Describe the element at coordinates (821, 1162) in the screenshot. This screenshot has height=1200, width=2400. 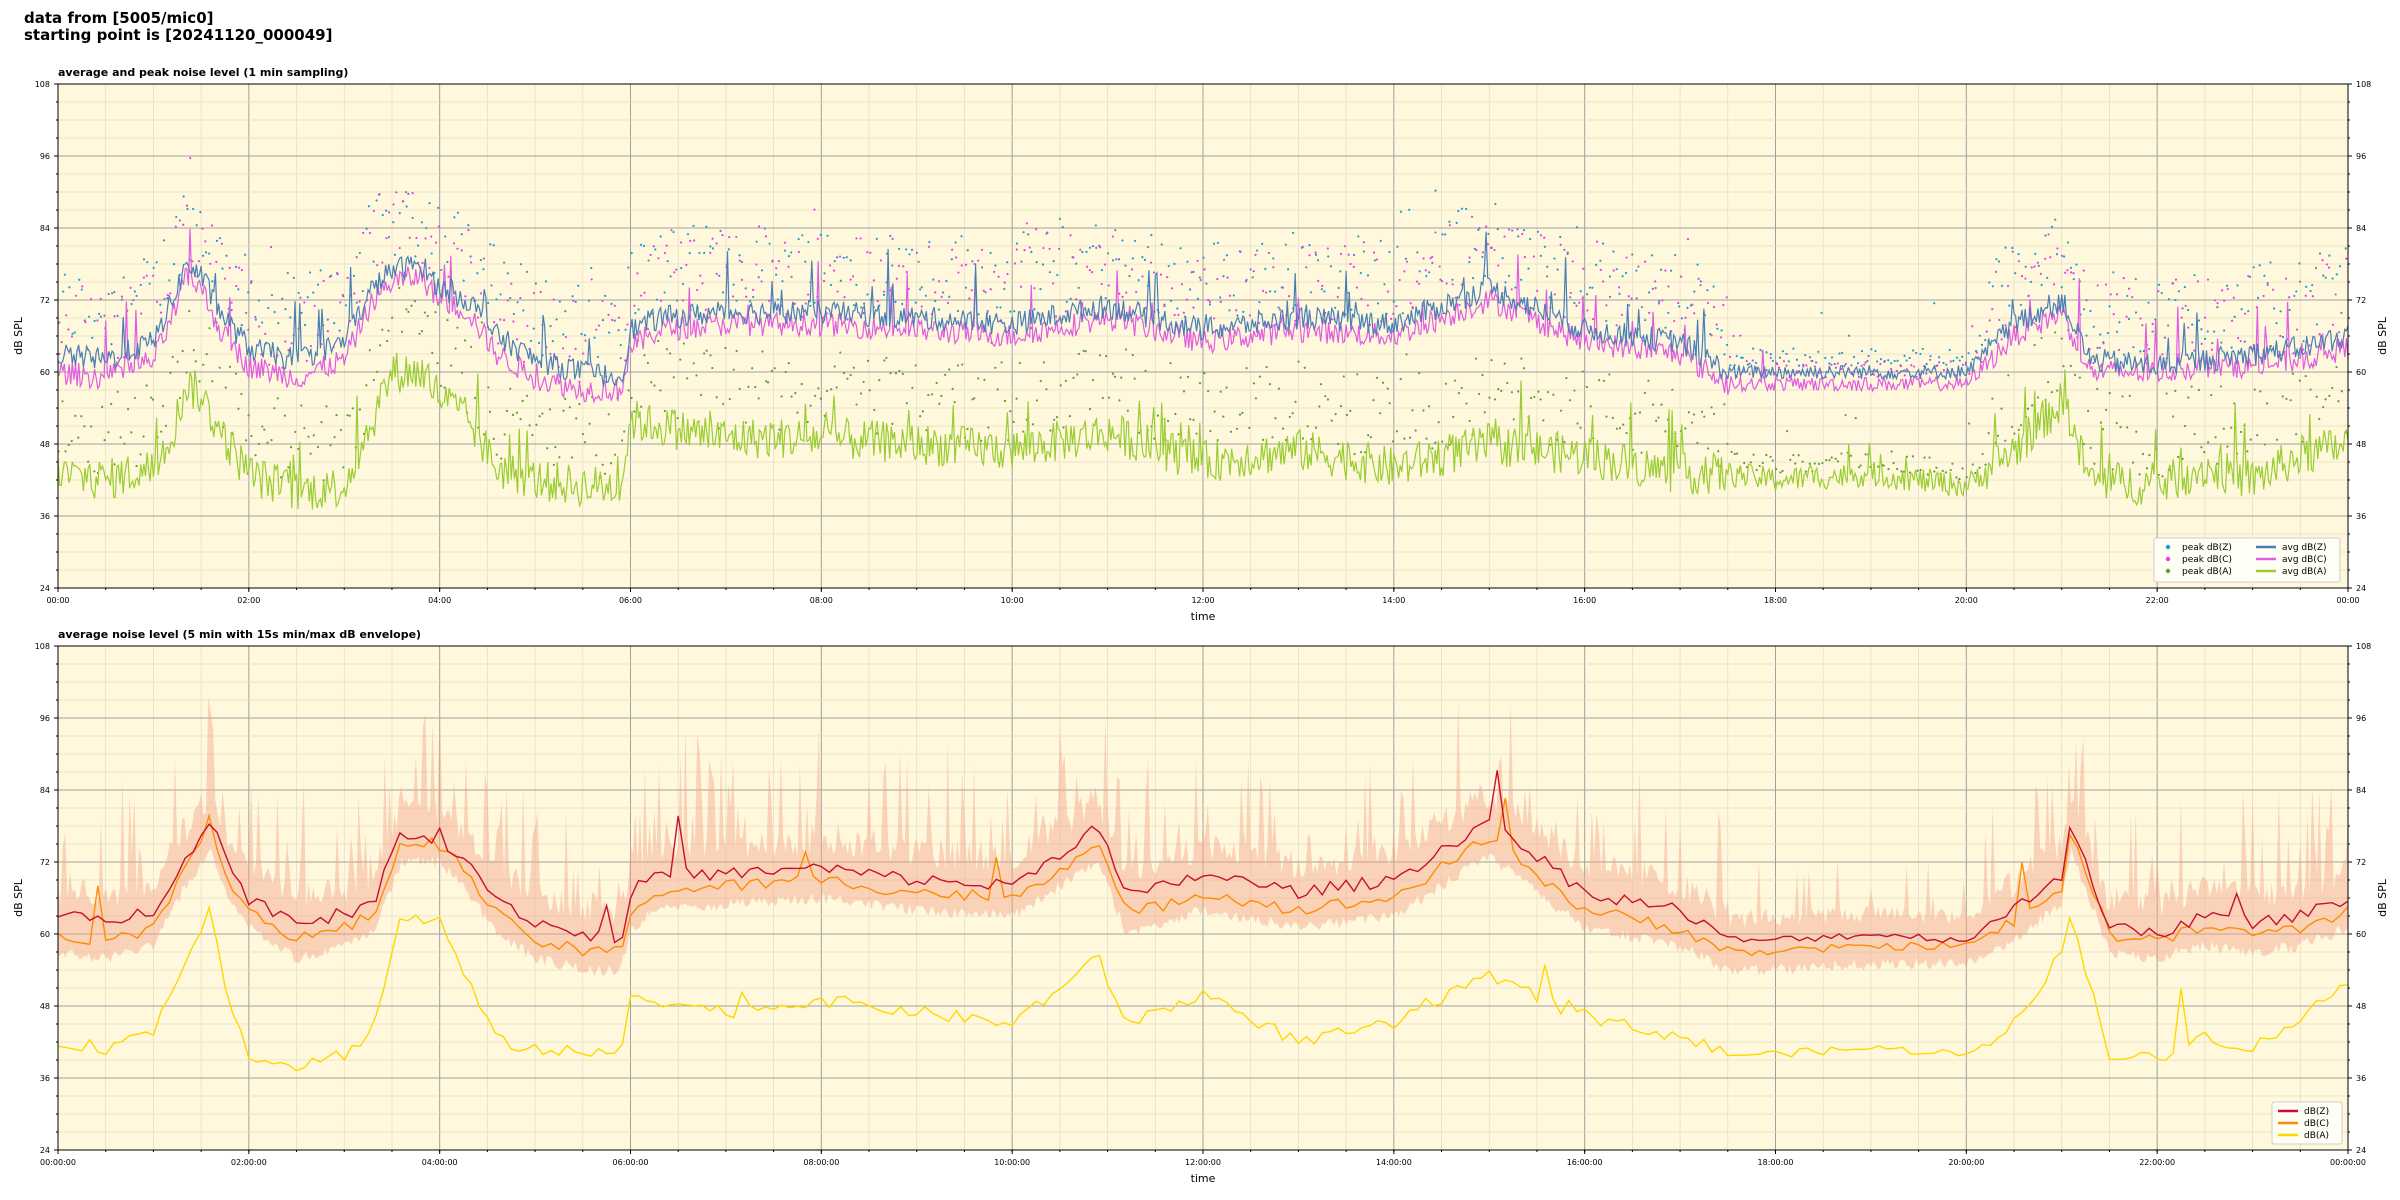
I see `x-tick-label: 08:00:00` at that location.